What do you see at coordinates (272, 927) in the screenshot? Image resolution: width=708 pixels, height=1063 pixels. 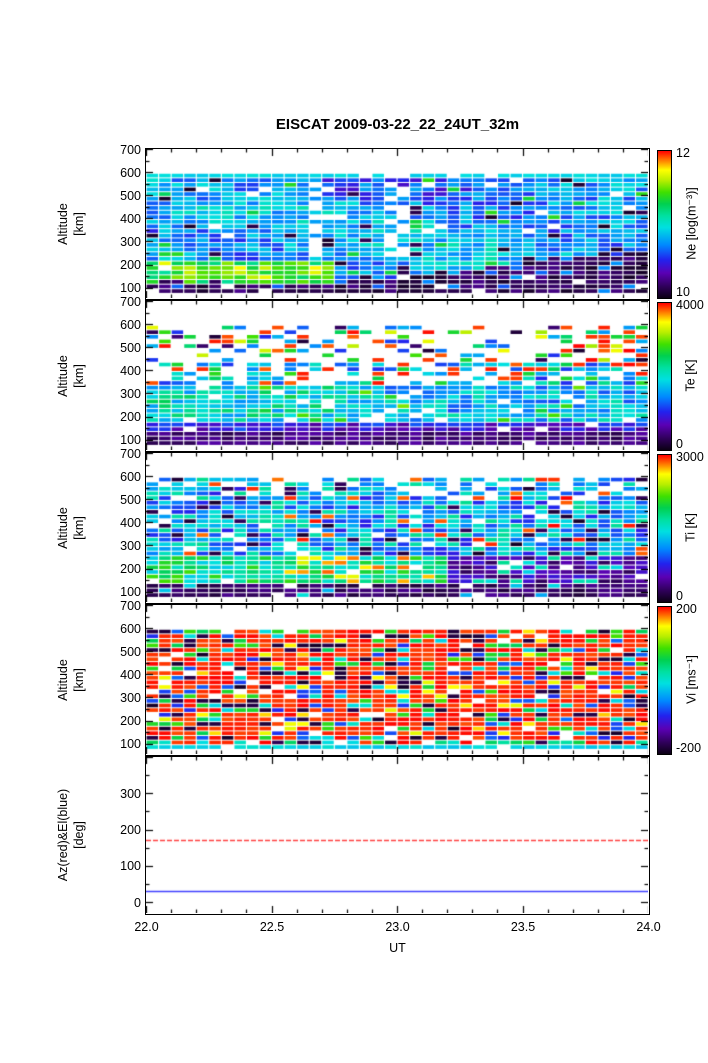 I see `x-tick-label: 22.5` at bounding box center [272, 927].